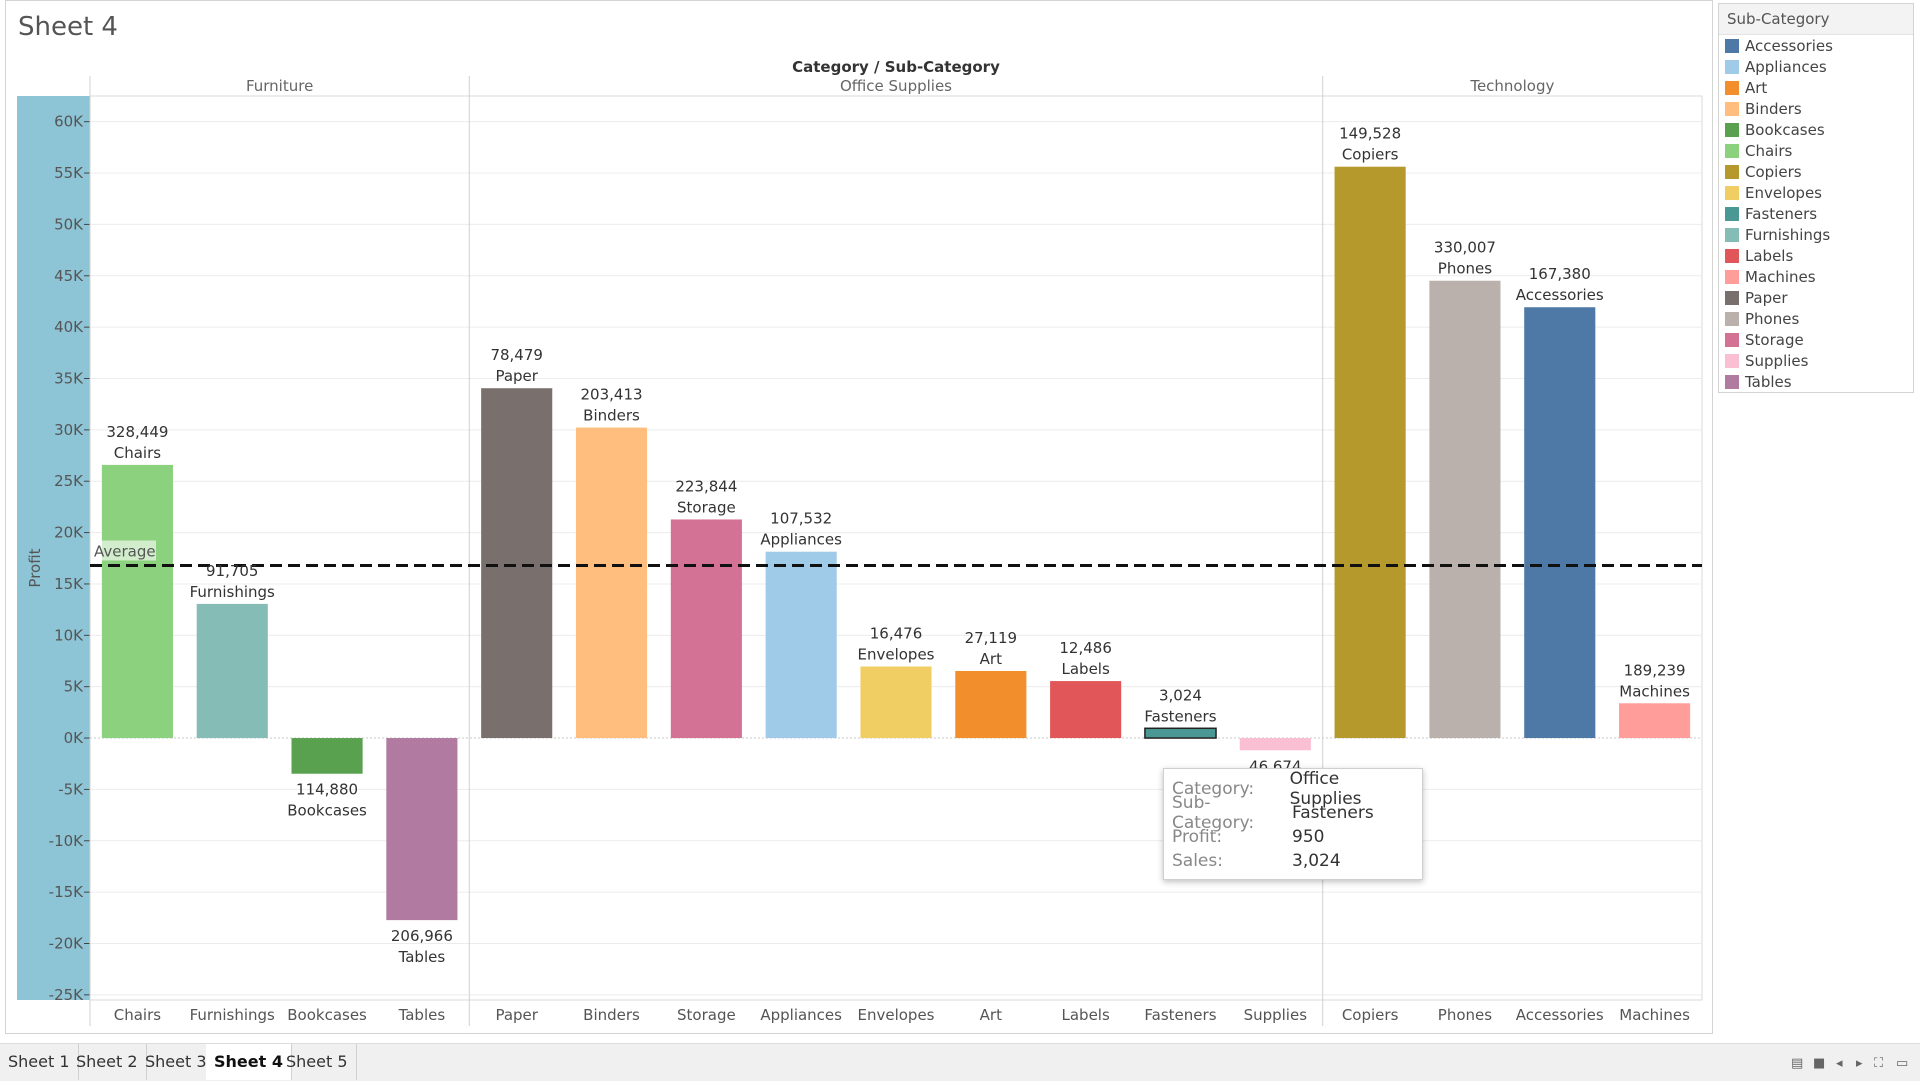  Describe the element at coordinates (1756, 87) in the screenshot. I see `legend-label: Art` at that location.